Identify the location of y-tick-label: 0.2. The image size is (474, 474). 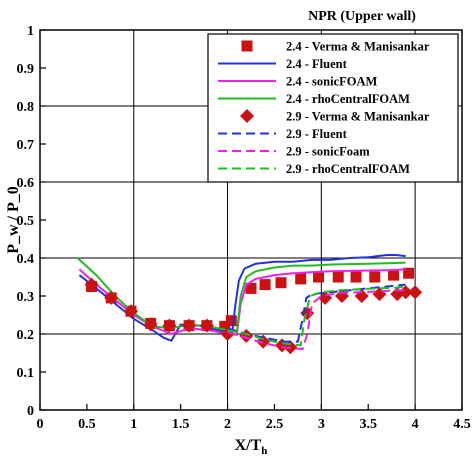
(26, 335).